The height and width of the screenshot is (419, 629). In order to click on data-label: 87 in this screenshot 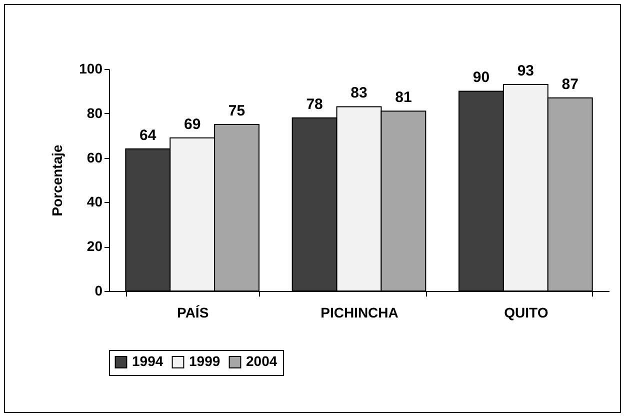, I will do `click(570, 84)`.